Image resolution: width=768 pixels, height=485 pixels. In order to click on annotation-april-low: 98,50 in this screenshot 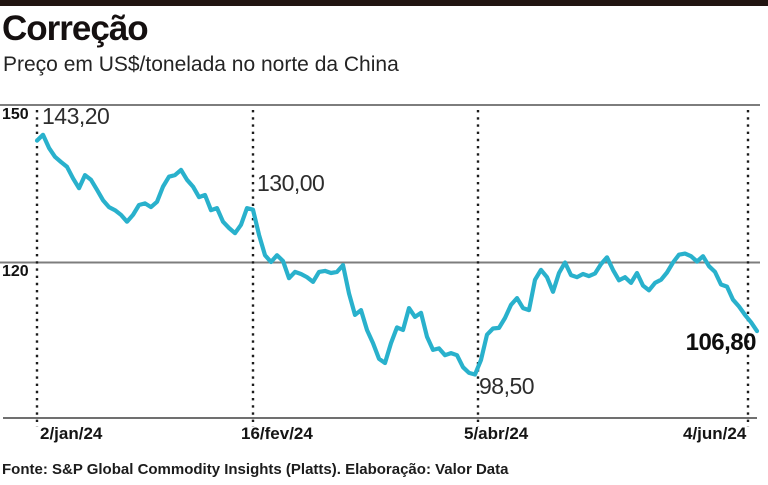, I will do `click(507, 386)`.